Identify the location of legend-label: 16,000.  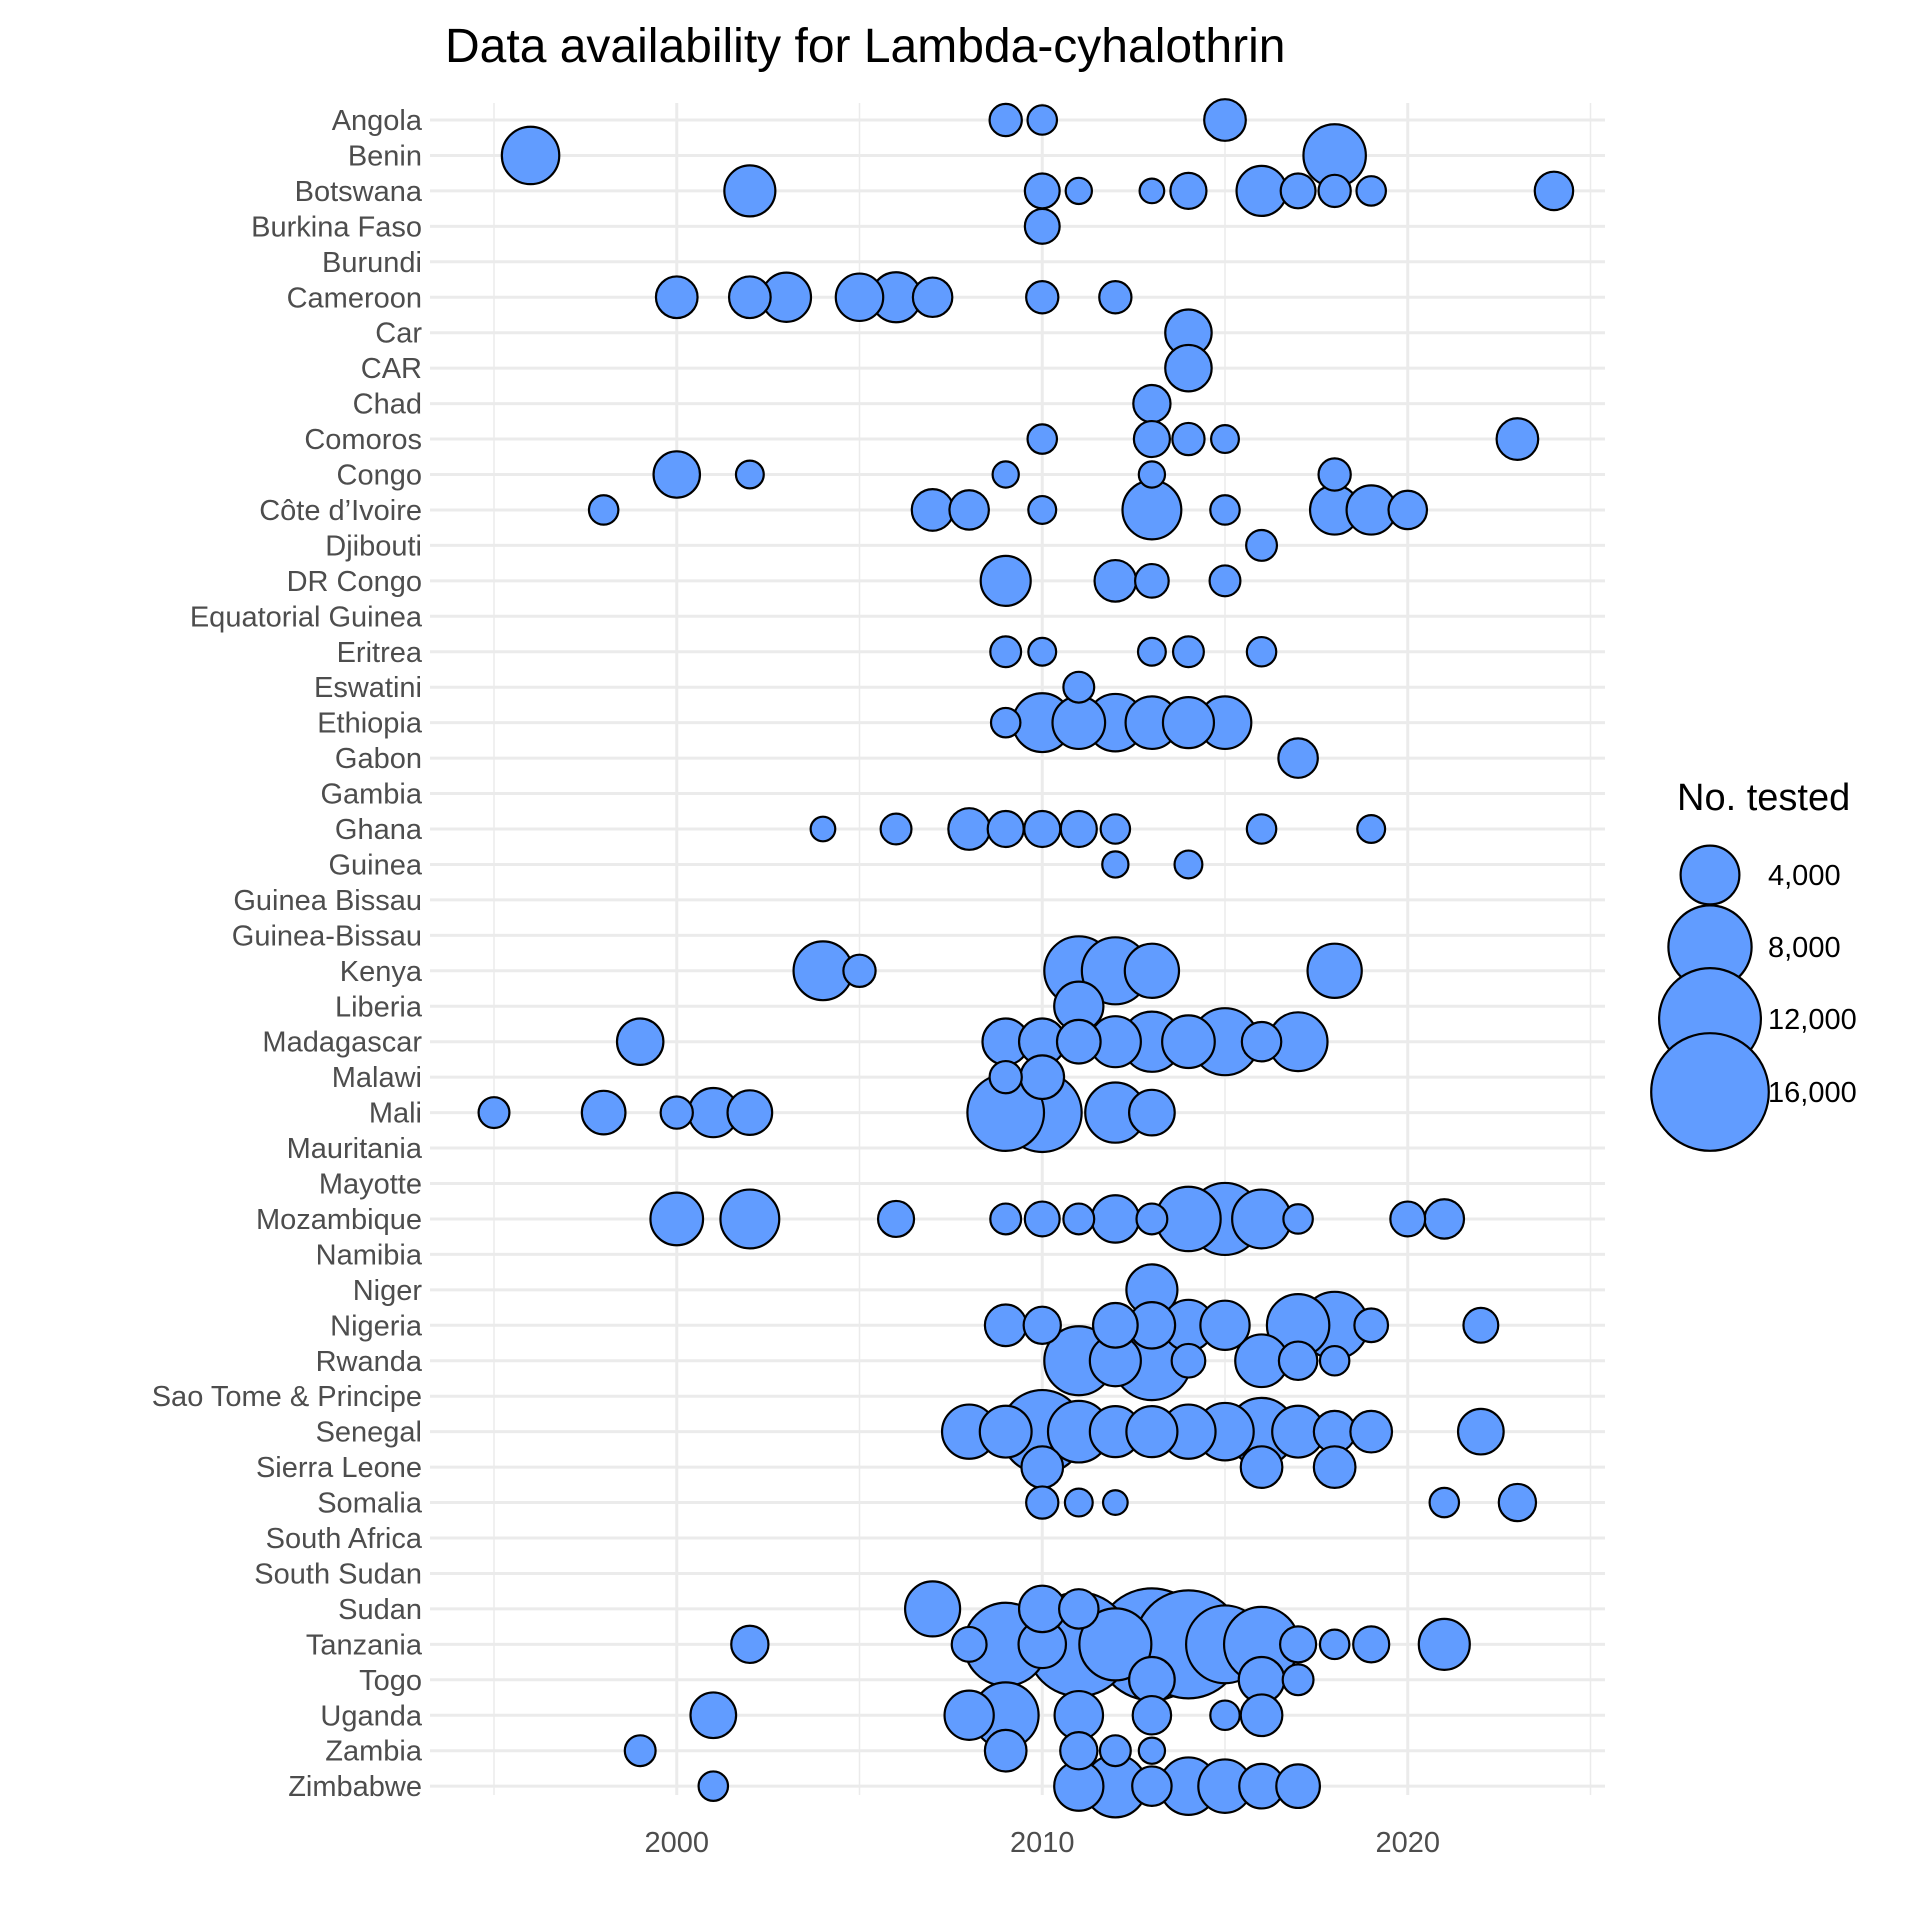
(1812, 1093).